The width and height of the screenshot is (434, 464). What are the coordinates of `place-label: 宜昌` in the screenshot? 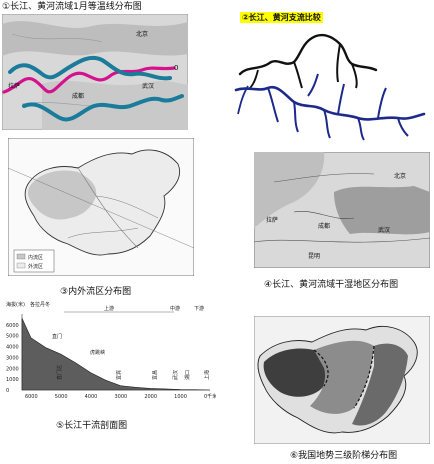 It's located at (154, 375).